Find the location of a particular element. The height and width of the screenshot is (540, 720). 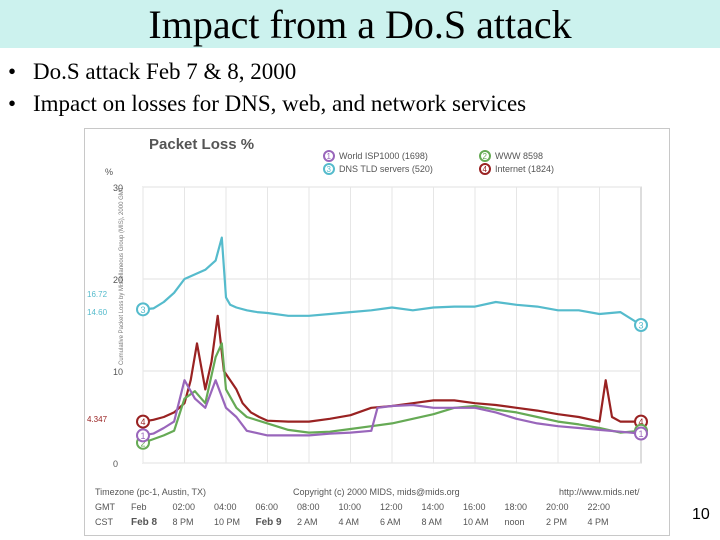

bullet-item: • Do.S attack Feb 7 & 8, 2000 is located at coordinates (267, 72).